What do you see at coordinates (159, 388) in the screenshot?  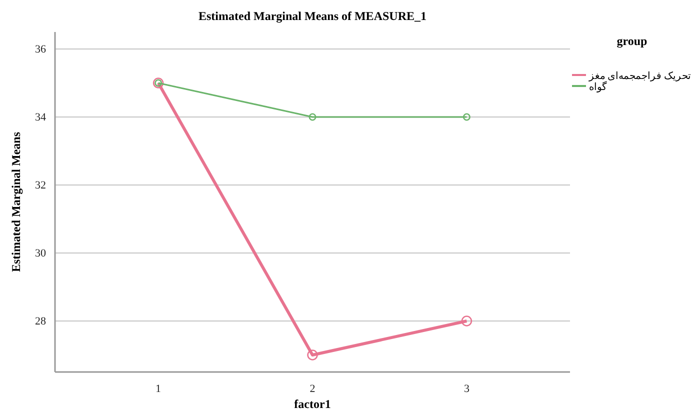 I see `x-tick-label: 1` at bounding box center [159, 388].